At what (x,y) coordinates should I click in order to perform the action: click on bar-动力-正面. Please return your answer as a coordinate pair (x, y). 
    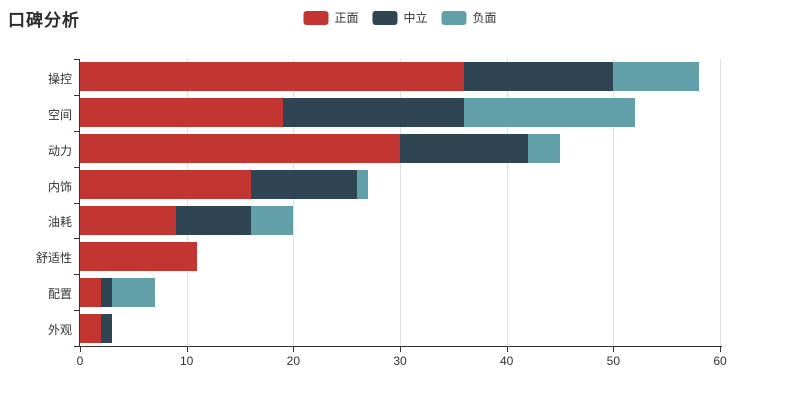
    Looking at the image, I should click on (240, 149).